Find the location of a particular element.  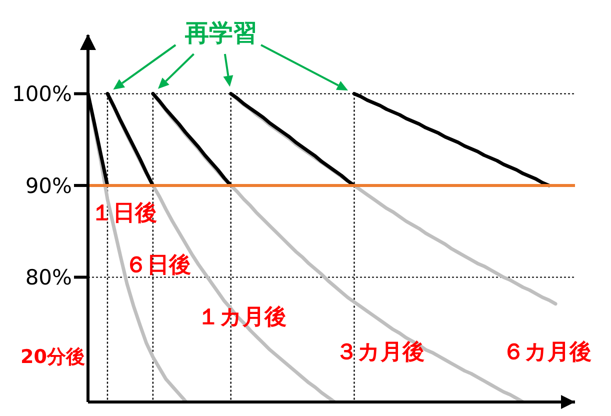

annotation: ６日後 is located at coordinates (158, 265).